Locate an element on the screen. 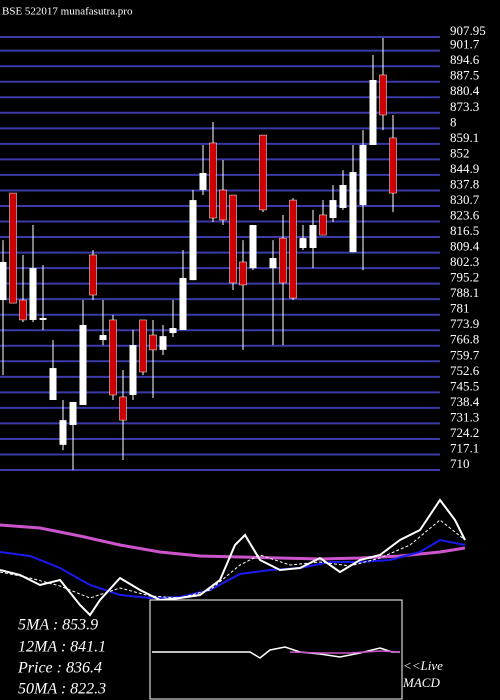 This screenshot has width=500, height=700. y-tick-label: 844.9 is located at coordinates (464, 168).